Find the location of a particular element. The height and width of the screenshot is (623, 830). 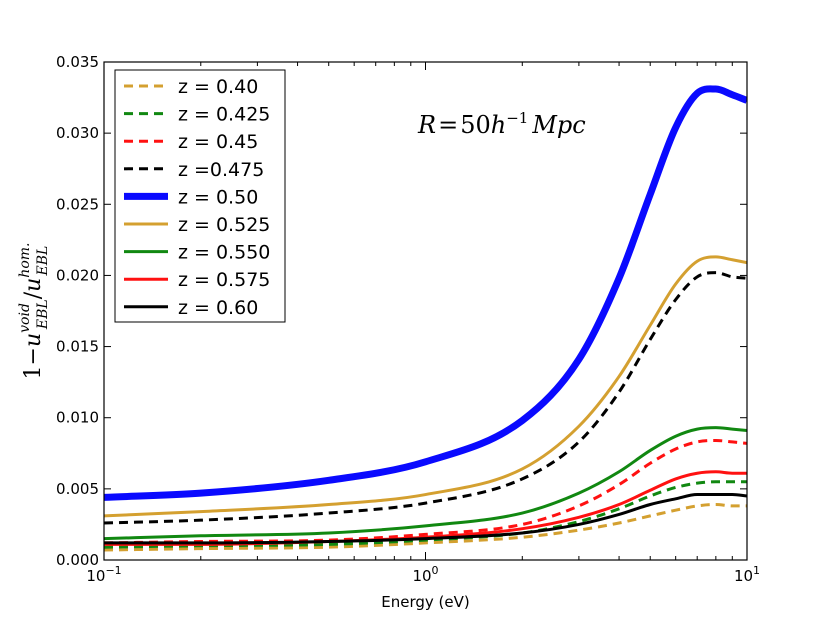

legend-label-3: z = 0.45 is located at coordinates (218, 142).